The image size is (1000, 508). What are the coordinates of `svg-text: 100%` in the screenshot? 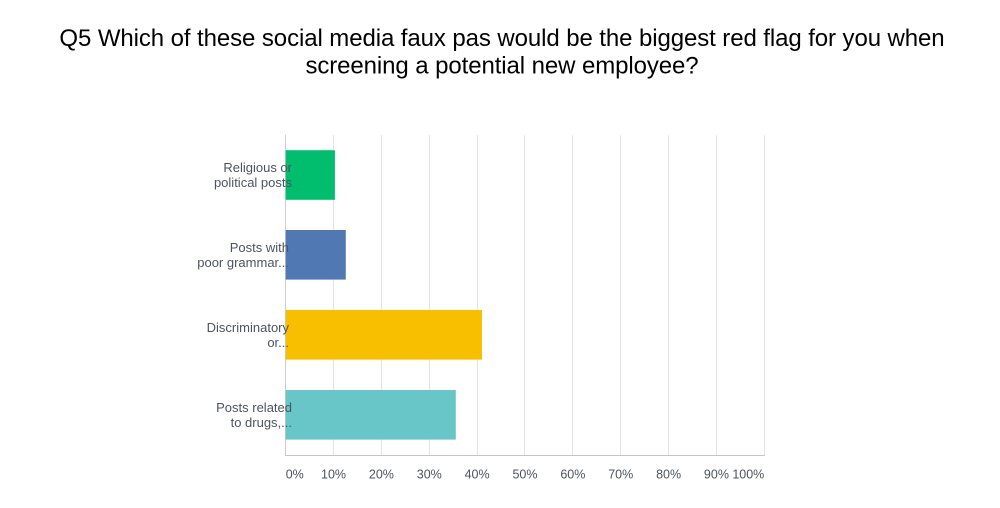 It's located at (748, 474).